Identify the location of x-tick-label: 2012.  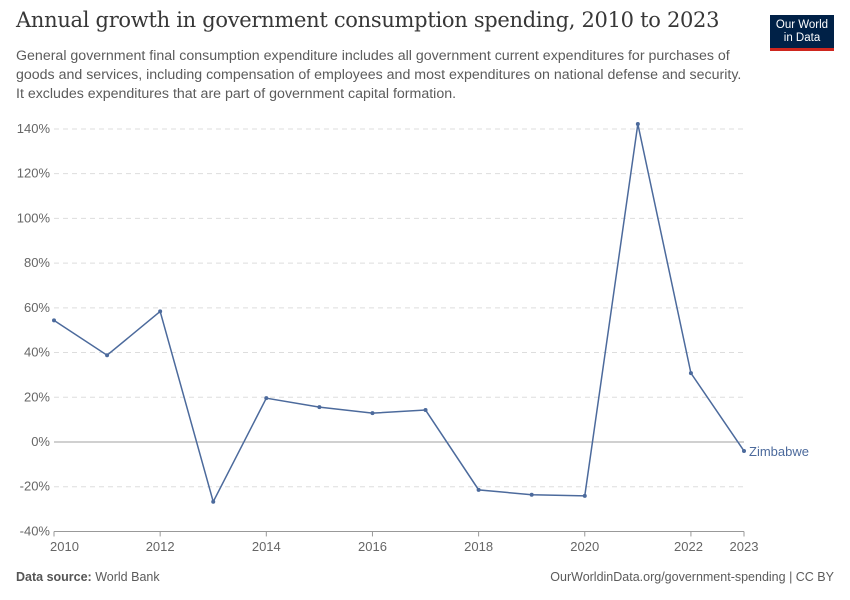
(160, 546).